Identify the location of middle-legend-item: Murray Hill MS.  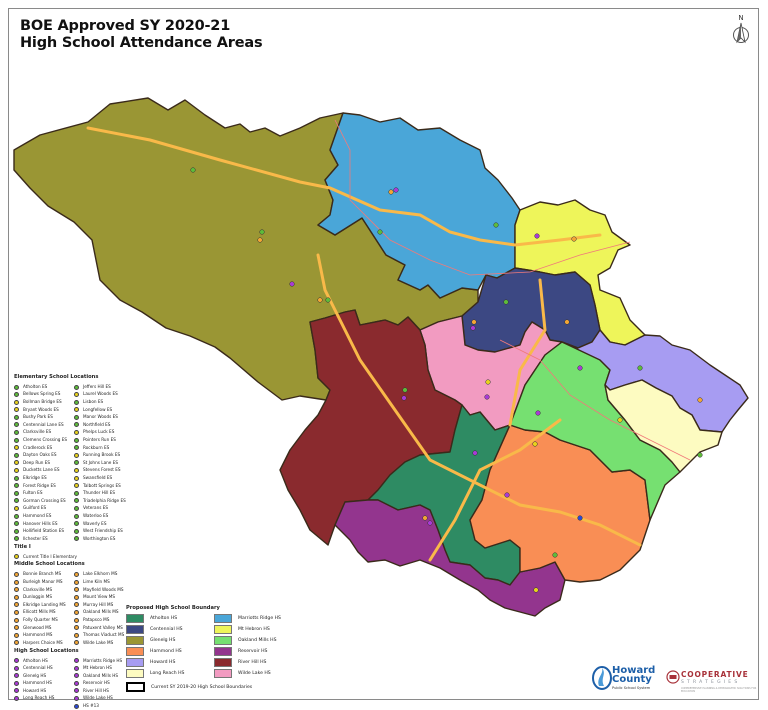
(102, 605).